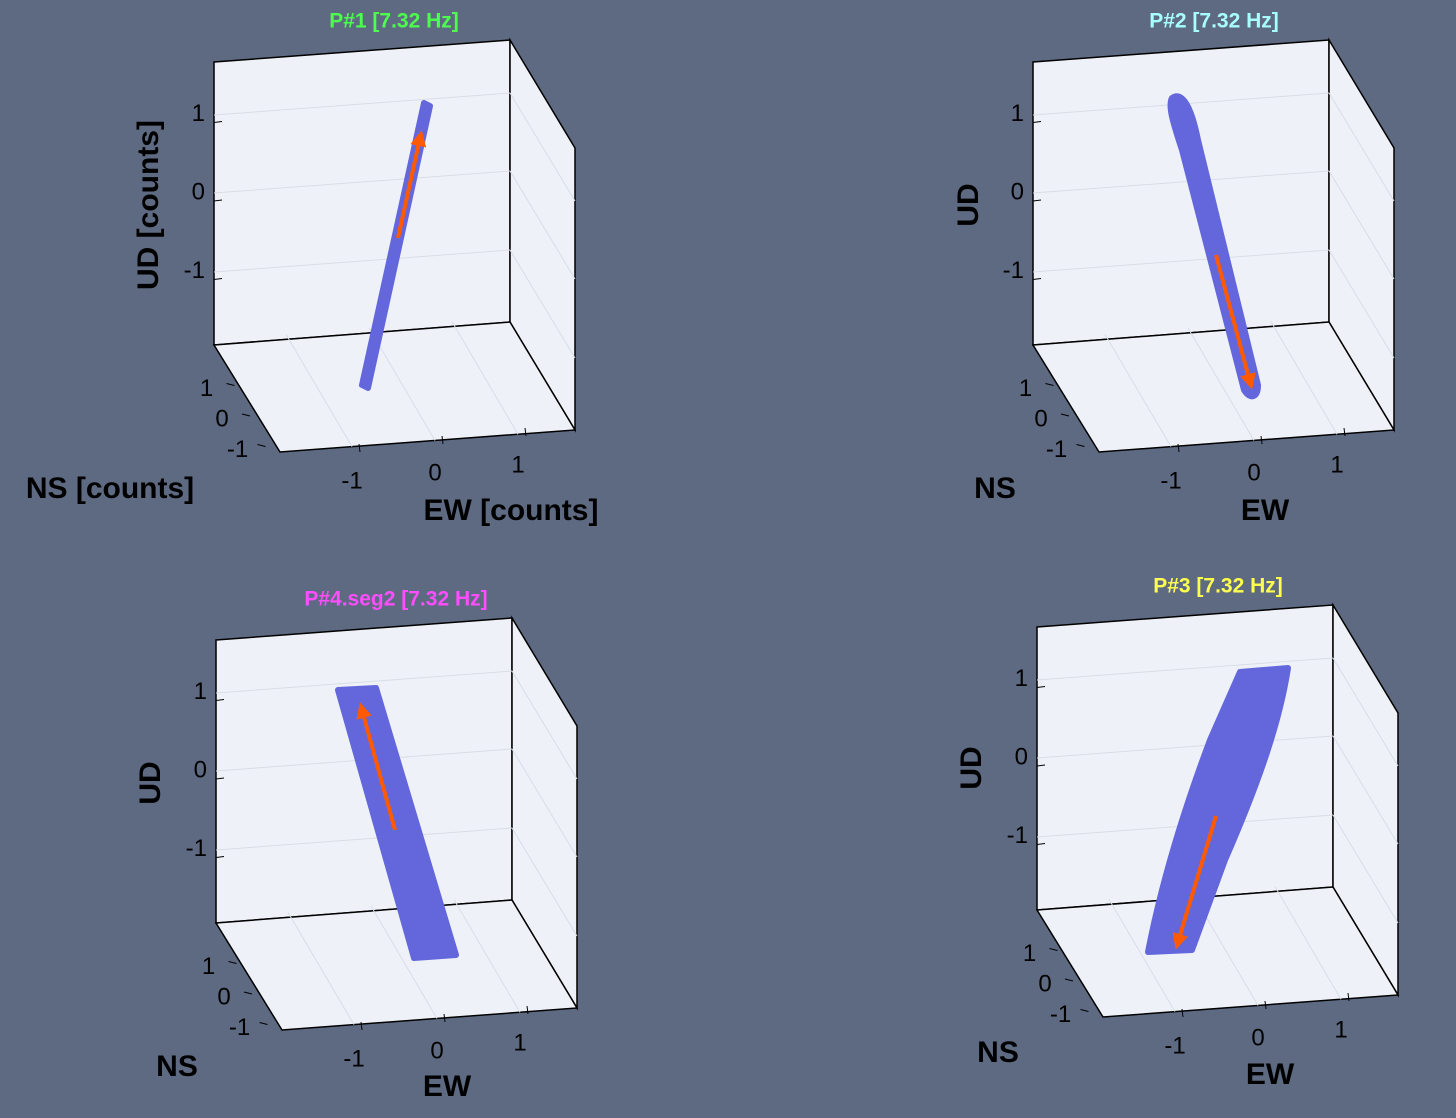  I want to click on x-axis-label: EW [counts], so click(511, 510).